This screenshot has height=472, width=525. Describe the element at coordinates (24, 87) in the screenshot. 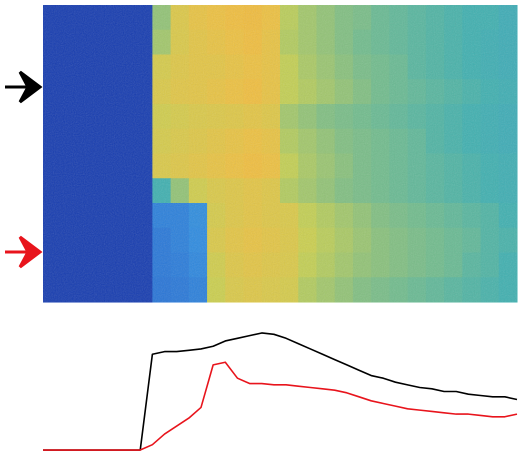

I see `black-arrow` at that location.